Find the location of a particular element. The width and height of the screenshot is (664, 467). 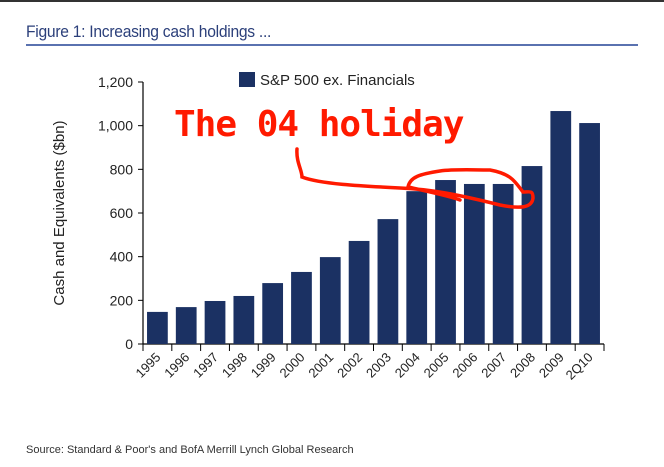

title-rule is located at coordinates (332, 45).